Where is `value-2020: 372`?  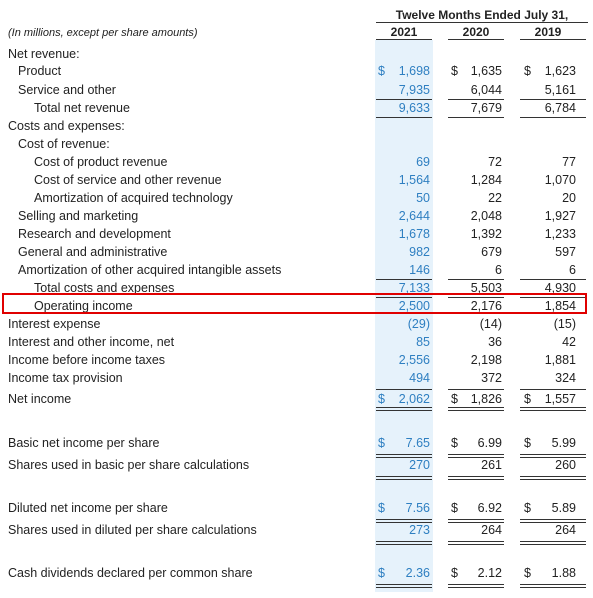
value-2020: 372 is located at coordinates (491, 378).